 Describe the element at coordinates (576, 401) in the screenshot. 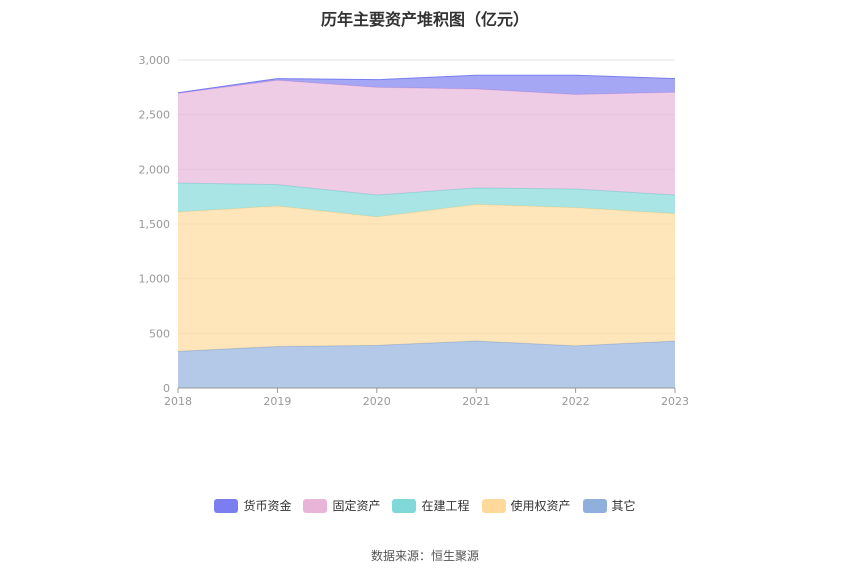

I see `x-tick-label: 2022` at that location.